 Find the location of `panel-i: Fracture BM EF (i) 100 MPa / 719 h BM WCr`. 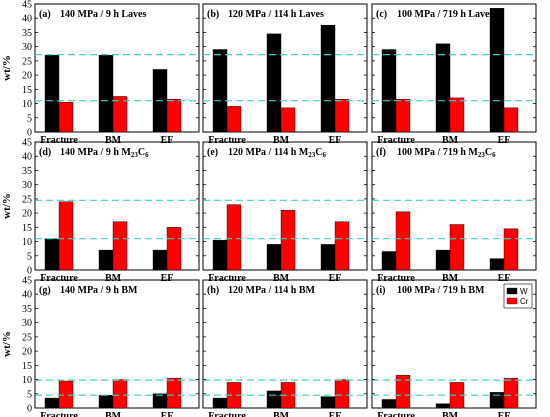

panel-i: Fracture BM EF (i) 100 MPa / 719 h BM WCr is located at coordinates (454, 348).